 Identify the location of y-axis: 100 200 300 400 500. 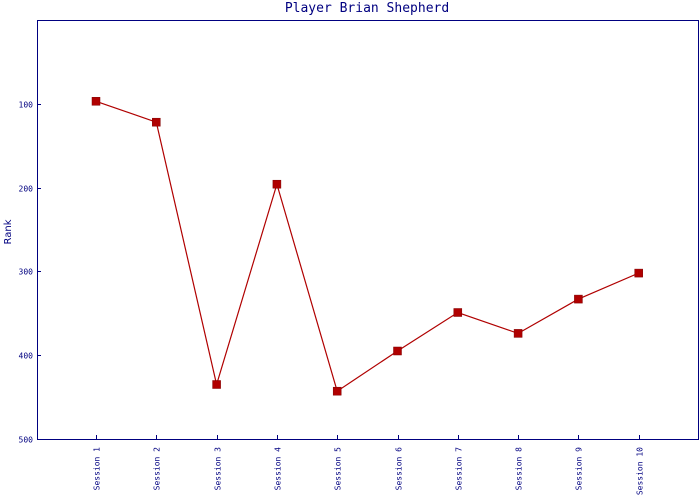
(30, 273).